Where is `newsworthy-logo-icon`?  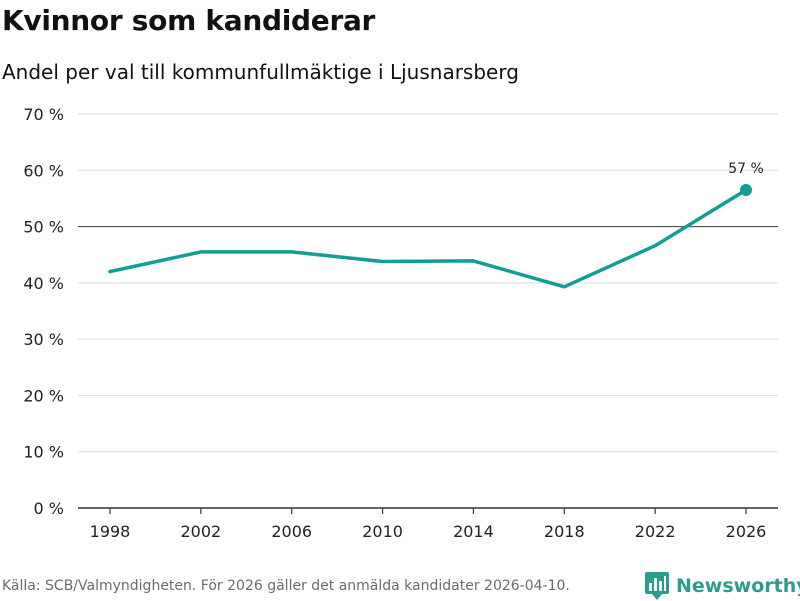 newsworthy-logo-icon is located at coordinates (657, 586).